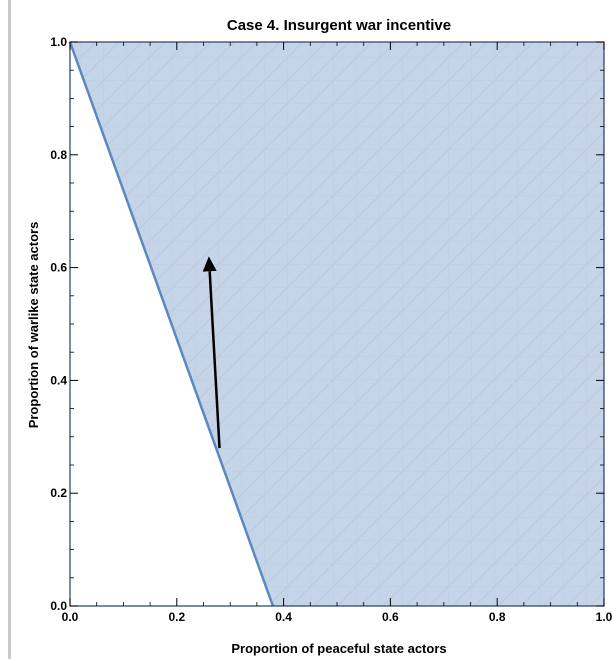  What do you see at coordinates (339, 25) in the screenshot?
I see `chart-title: Case 4. Insurgent war incentive` at bounding box center [339, 25].